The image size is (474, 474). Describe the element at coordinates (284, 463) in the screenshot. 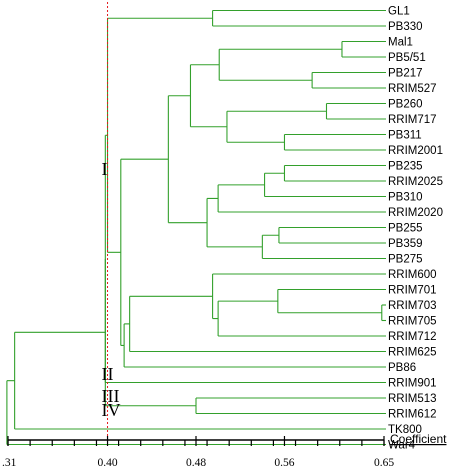

I see `axis-tick-label: 0.56` at that location.